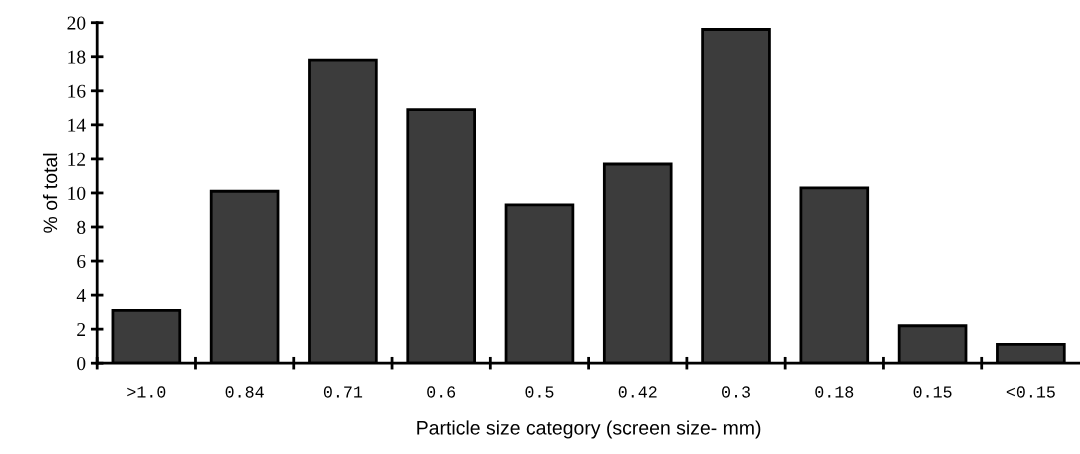 This screenshot has height=454, width=1080. I want to click on y-tick-label: 18, so click(77, 57).